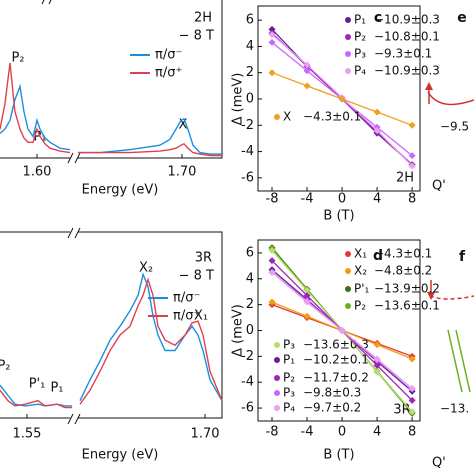 The image size is (474, 474). I want to click on legend-g-factor: −10.9±0.3, so click(407, 20).